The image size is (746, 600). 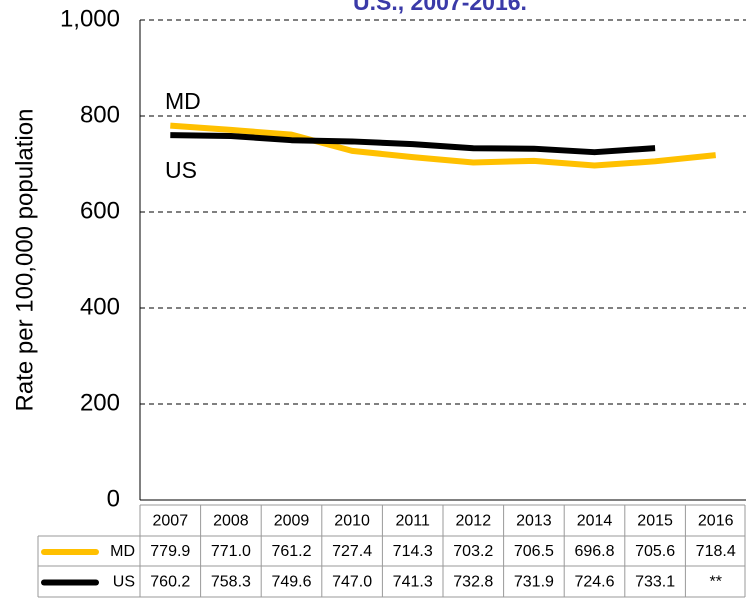 I want to click on y-tick-label: 800, so click(x=100, y=114).